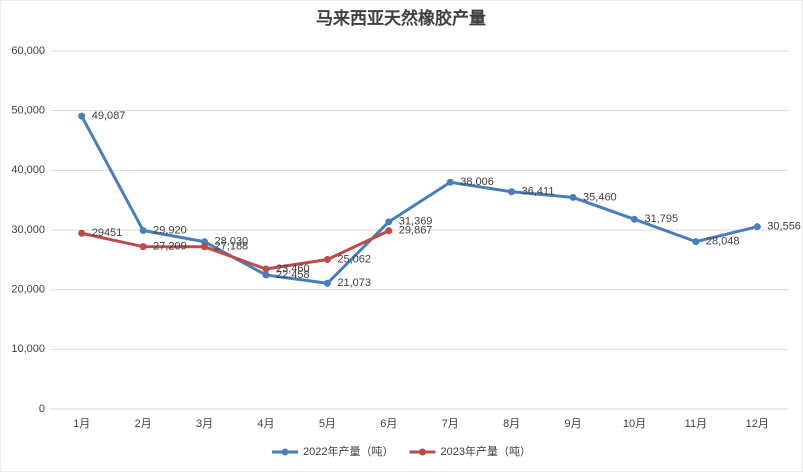  Describe the element at coordinates (661, 219) in the screenshot. I see `data-label: 31,795` at that location.